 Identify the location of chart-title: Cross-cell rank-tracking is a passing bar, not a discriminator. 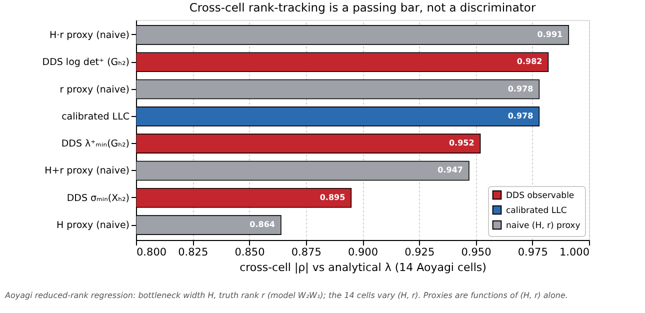
(362, 7).